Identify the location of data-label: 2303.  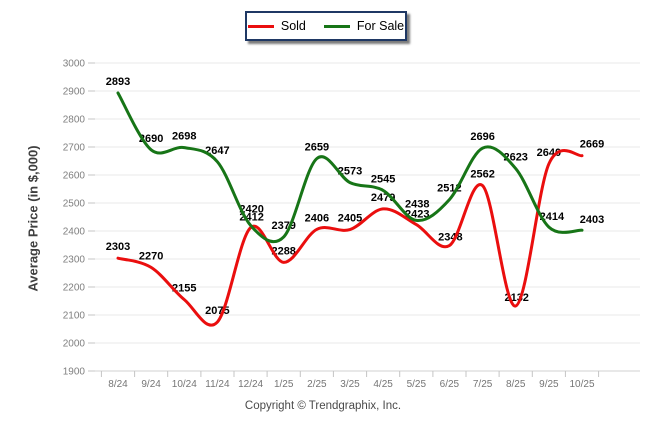
(118, 247).